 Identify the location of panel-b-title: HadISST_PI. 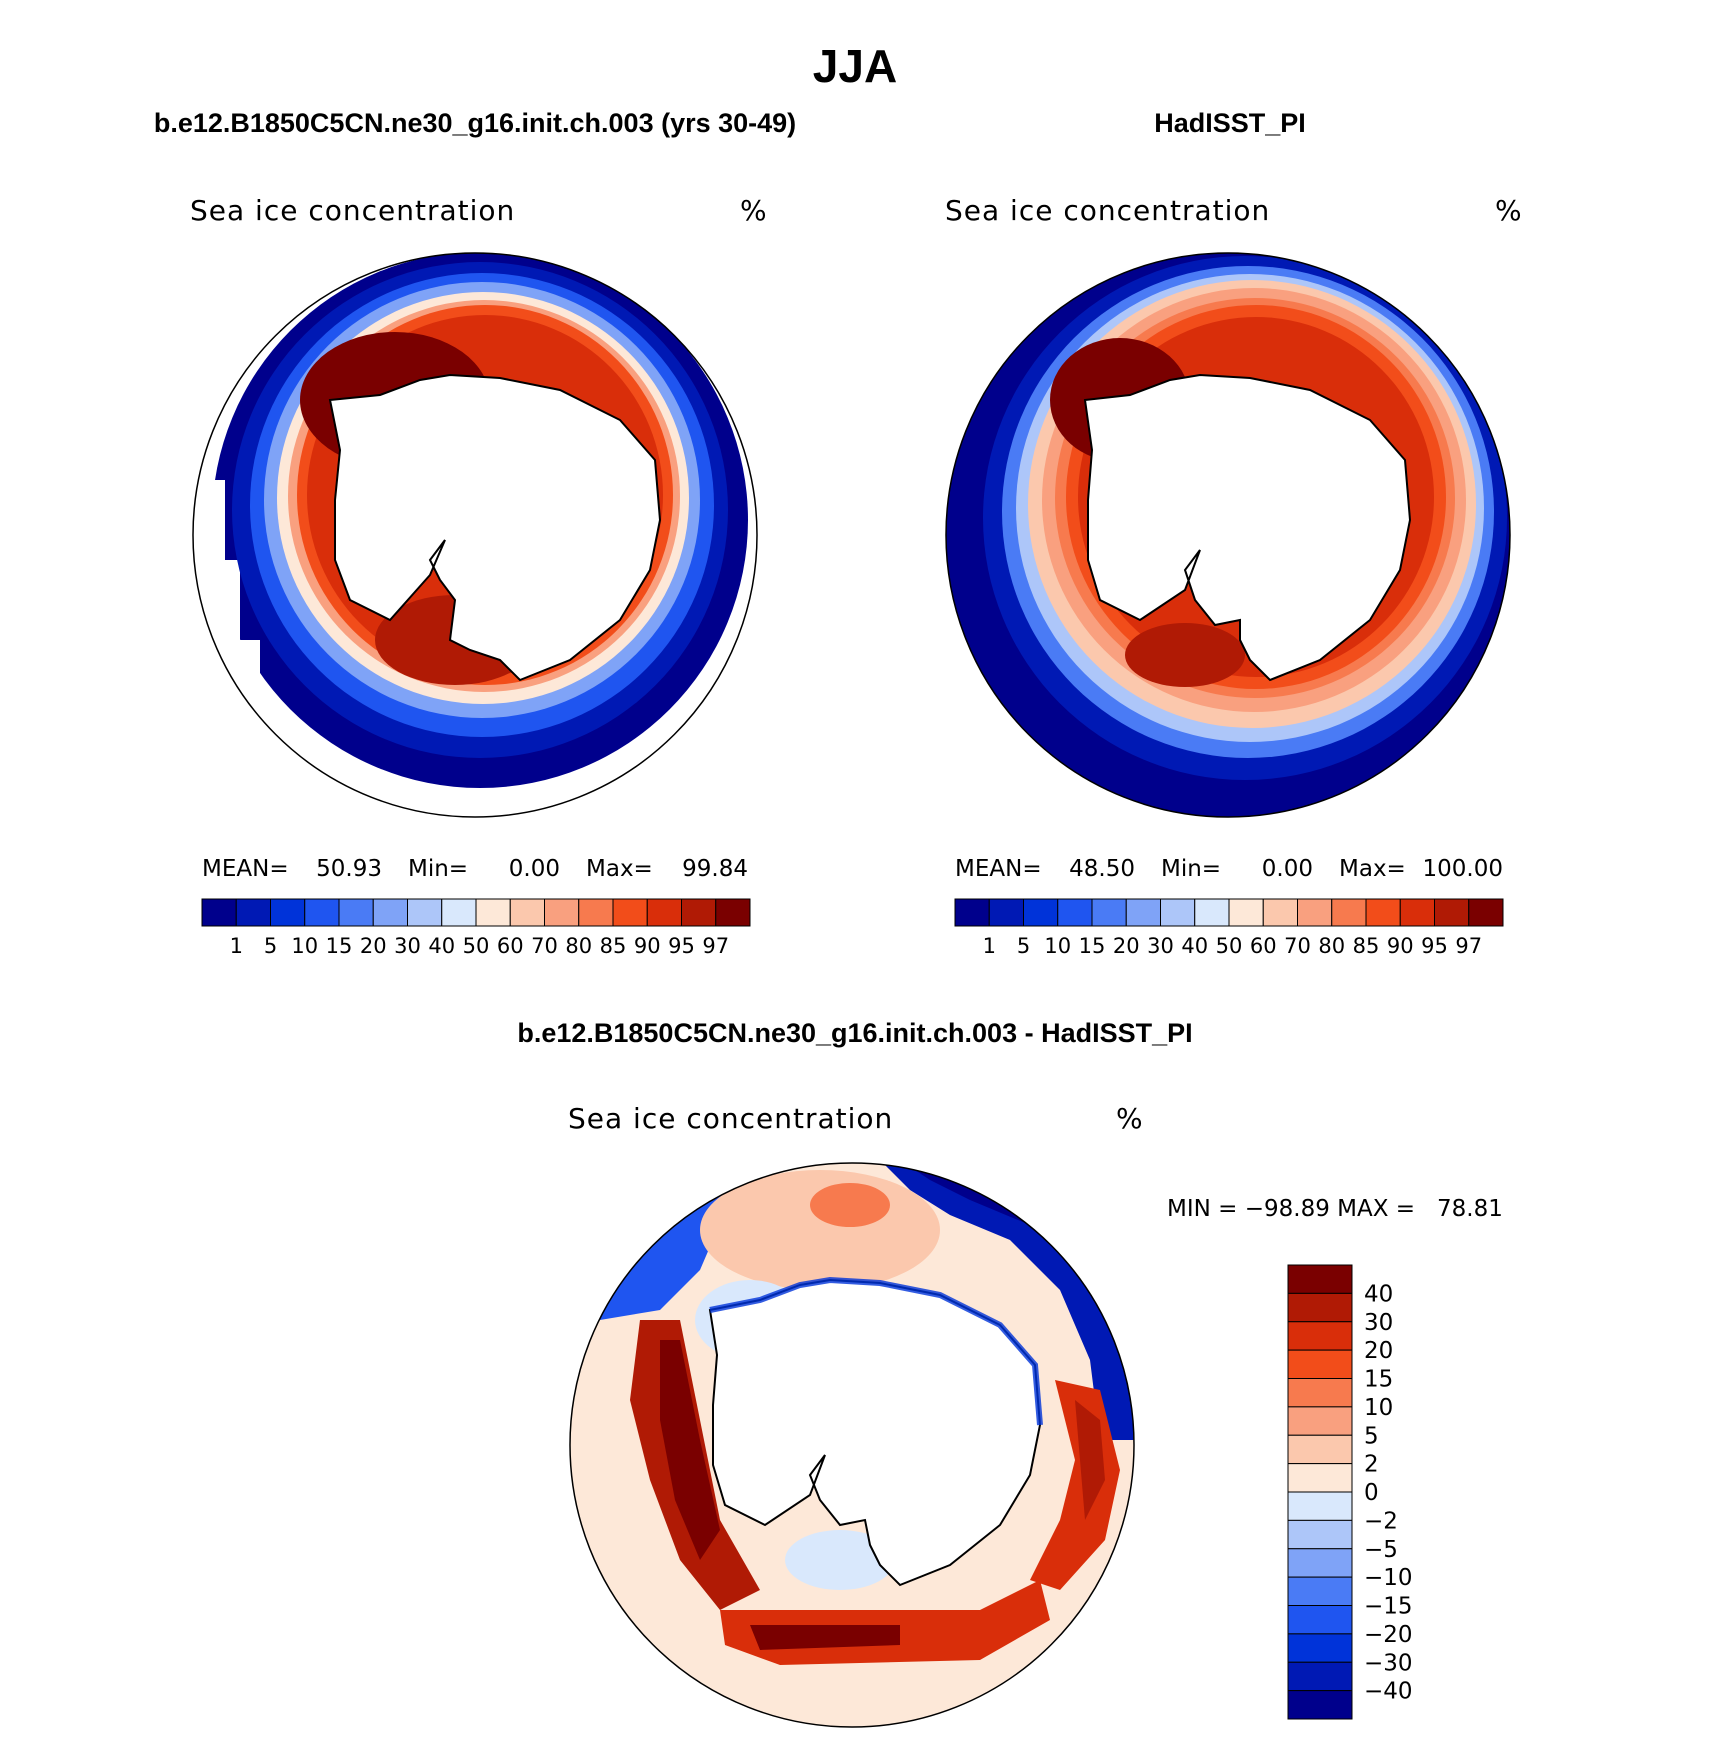
(1230, 123).